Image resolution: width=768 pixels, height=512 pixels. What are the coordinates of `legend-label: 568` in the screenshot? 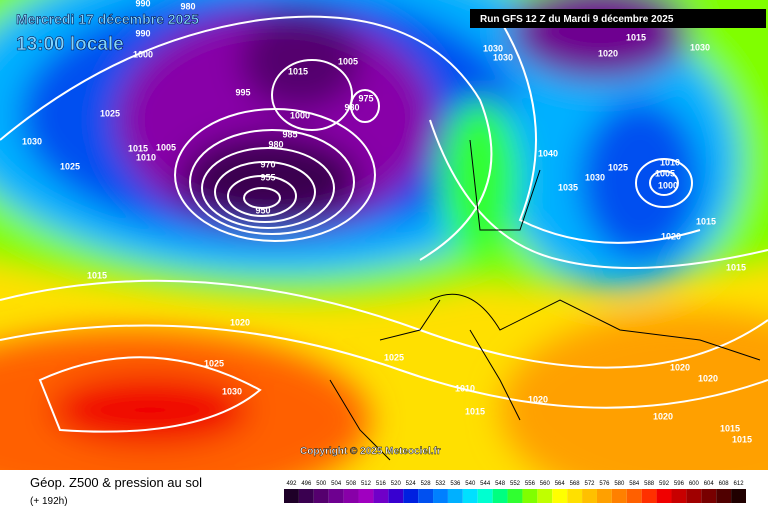 It's located at (575, 484).